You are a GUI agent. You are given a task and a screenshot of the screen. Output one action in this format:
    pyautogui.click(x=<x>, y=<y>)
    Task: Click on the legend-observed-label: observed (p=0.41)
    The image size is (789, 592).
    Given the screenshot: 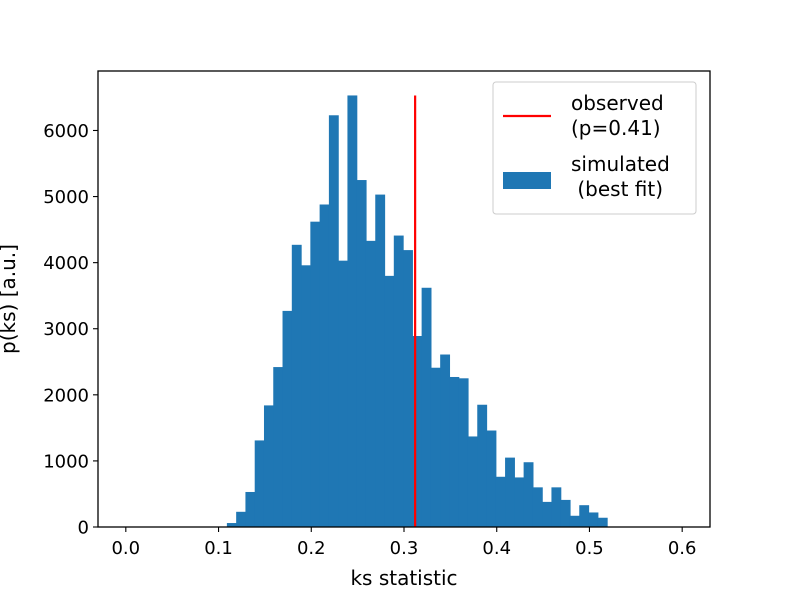 What is the action you would take?
    pyautogui.click(x=617, y=115)
    